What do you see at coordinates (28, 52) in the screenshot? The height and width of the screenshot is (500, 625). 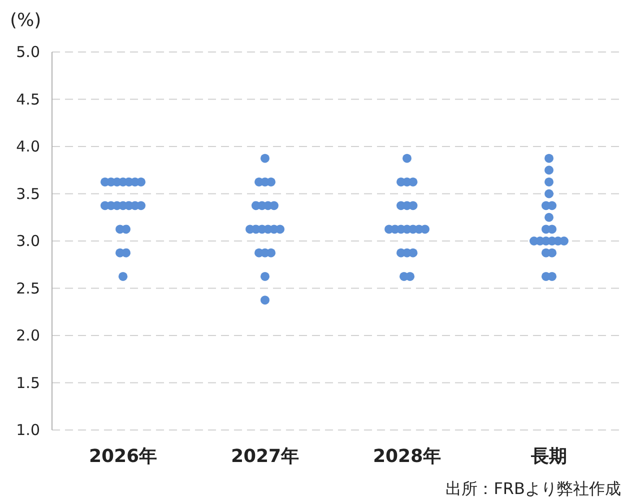 I see `y-tick-label: 5.0` at bounding box center [28, 52].